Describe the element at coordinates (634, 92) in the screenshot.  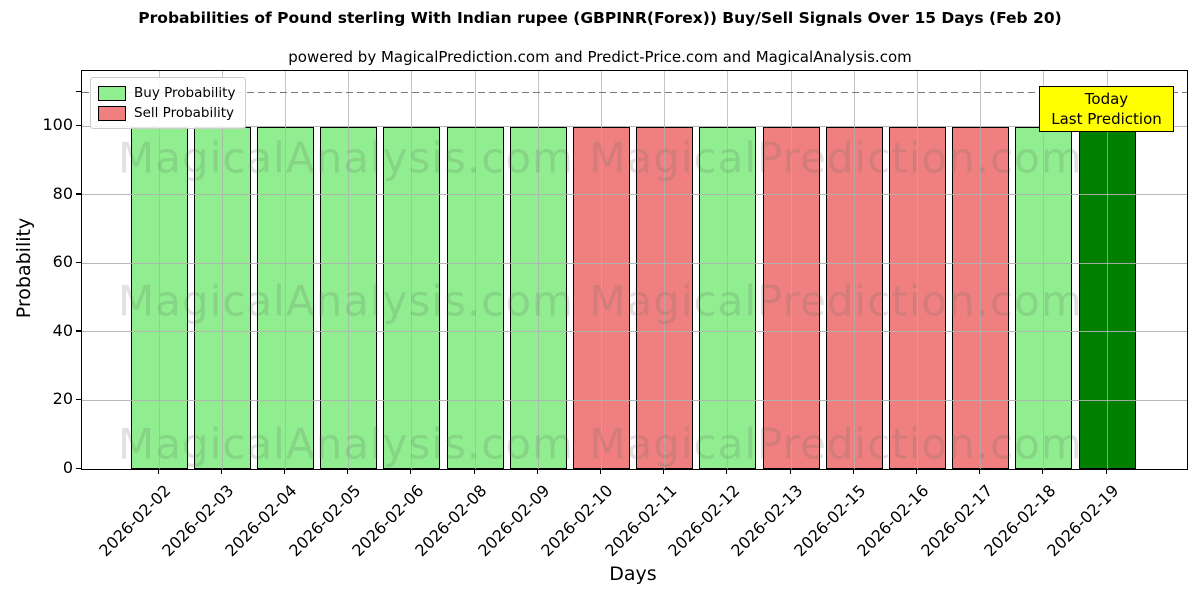
I see `dashed-reference-line` at that location.